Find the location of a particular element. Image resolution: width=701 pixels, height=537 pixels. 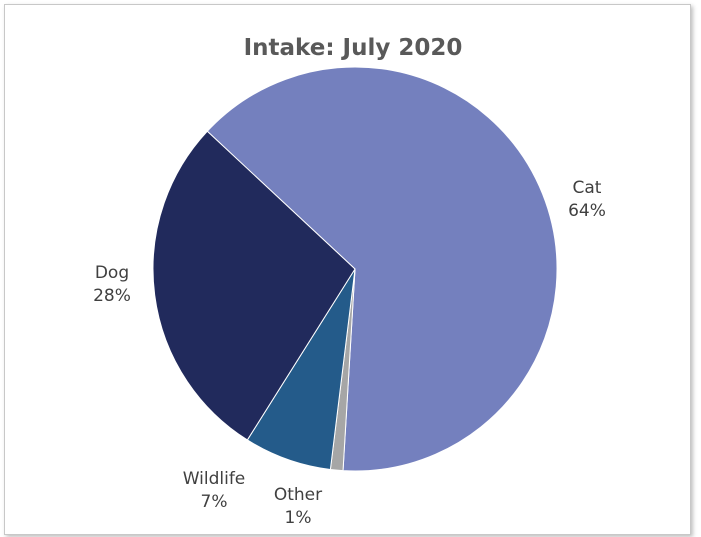

slice-percent-other: 1% is located at coordinates (298, 518).